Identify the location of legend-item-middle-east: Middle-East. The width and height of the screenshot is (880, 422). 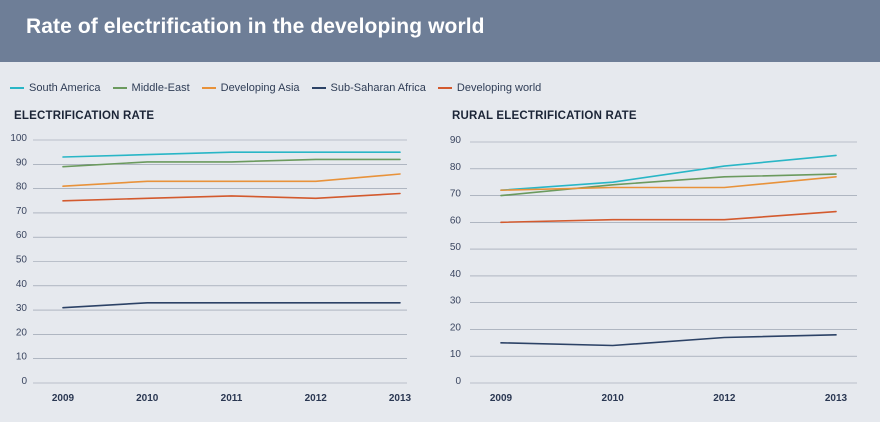
(151, 88).